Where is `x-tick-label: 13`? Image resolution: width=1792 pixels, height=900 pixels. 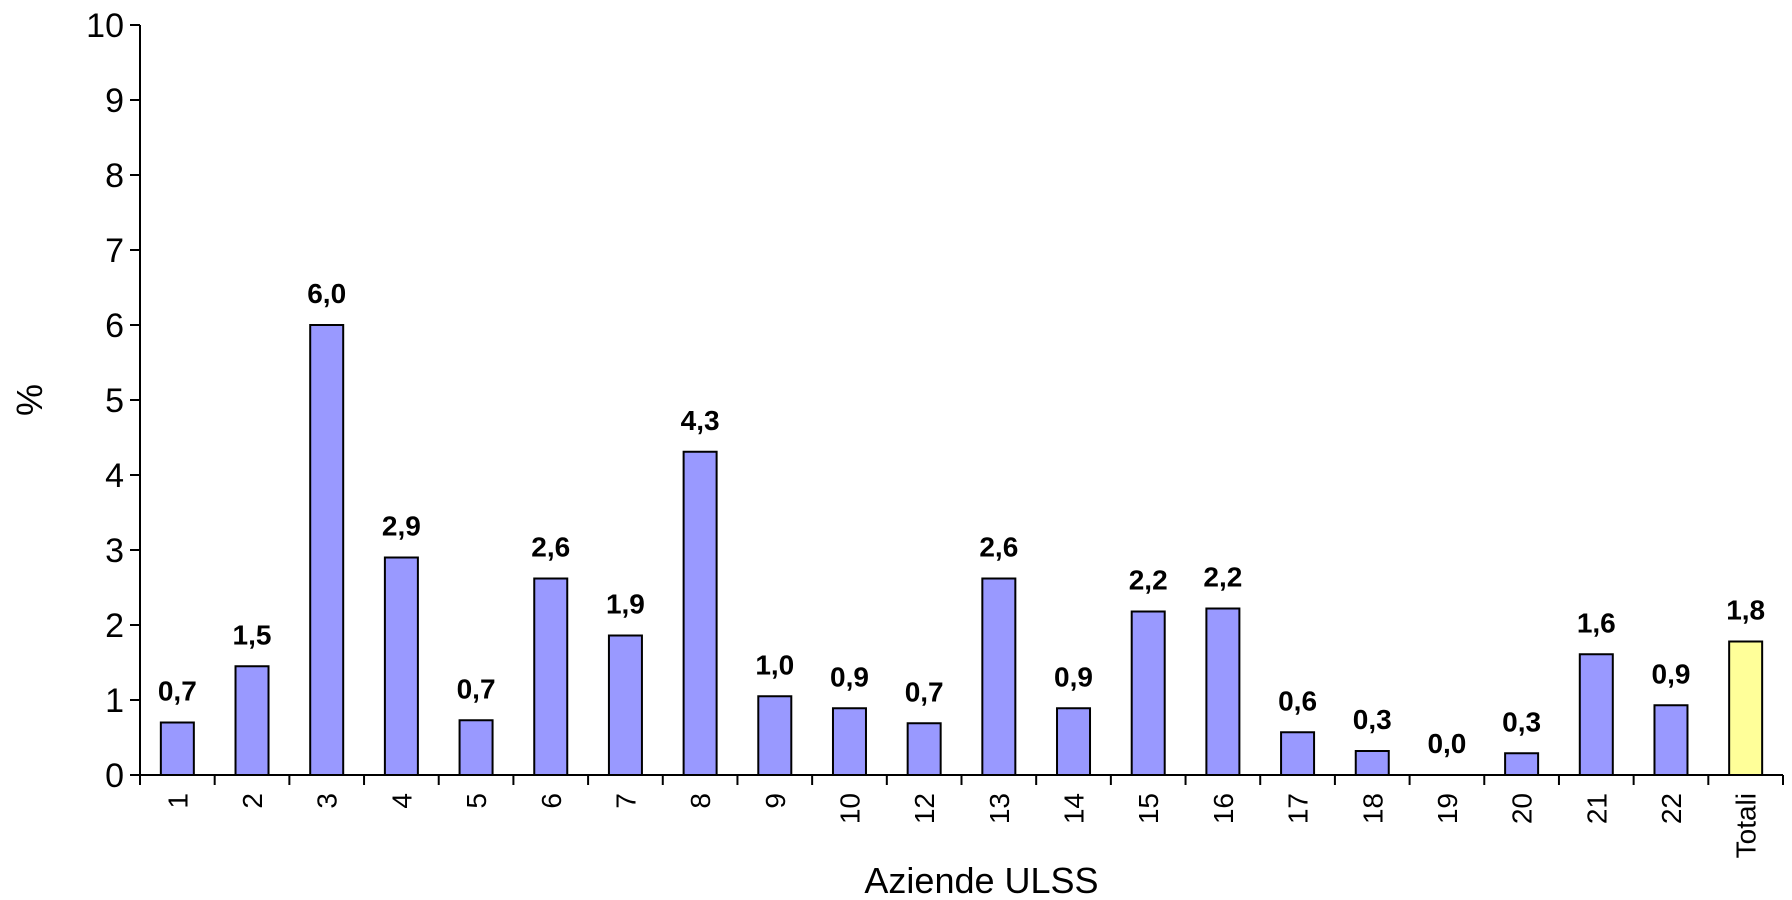
x-tick-label: 13 is located at coordinates (999, 808).